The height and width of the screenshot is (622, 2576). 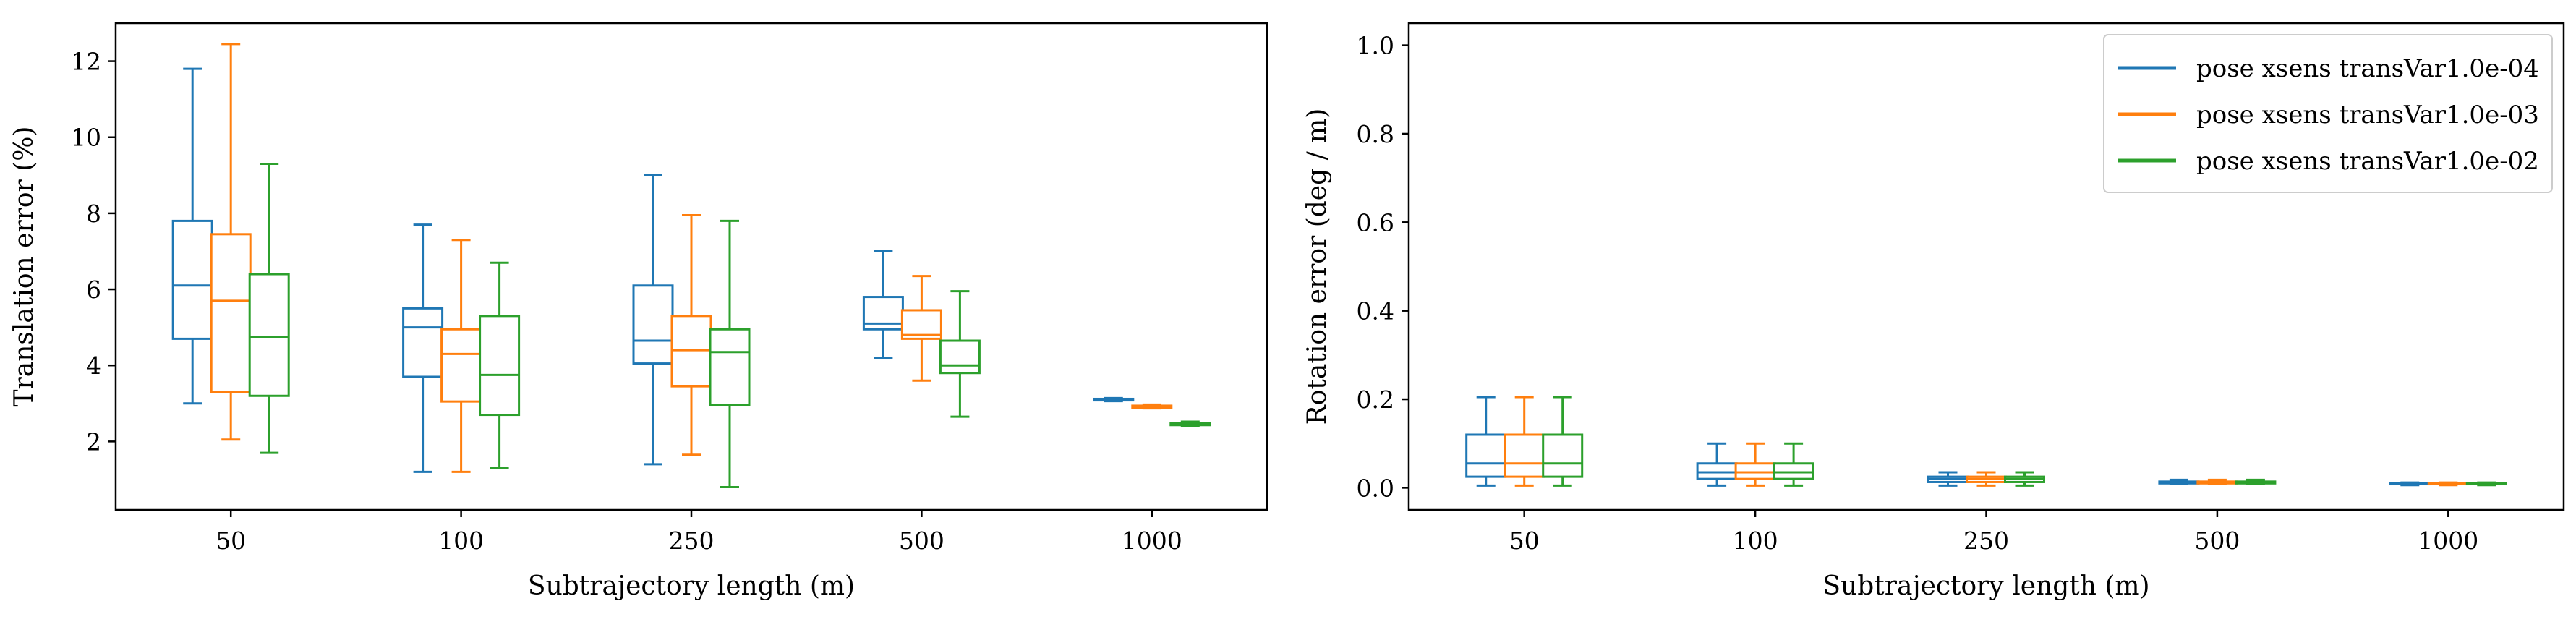 What do you see at coordinates (2367, 161) in the screenshot?
I see `legend-entry: pose xsens transVar1.0e-02` at bounding box center [2367, 161].